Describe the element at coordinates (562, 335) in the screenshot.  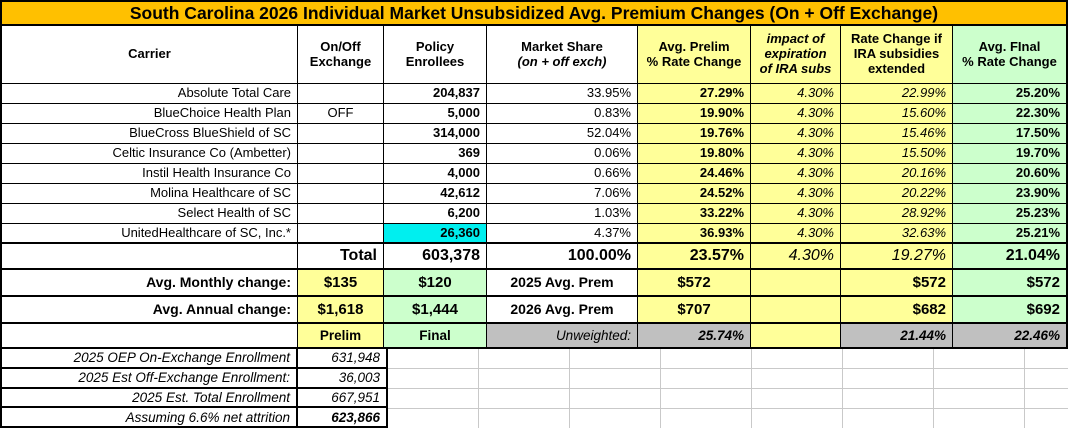
I see `unweighted-label: Unweighted:` at that location.